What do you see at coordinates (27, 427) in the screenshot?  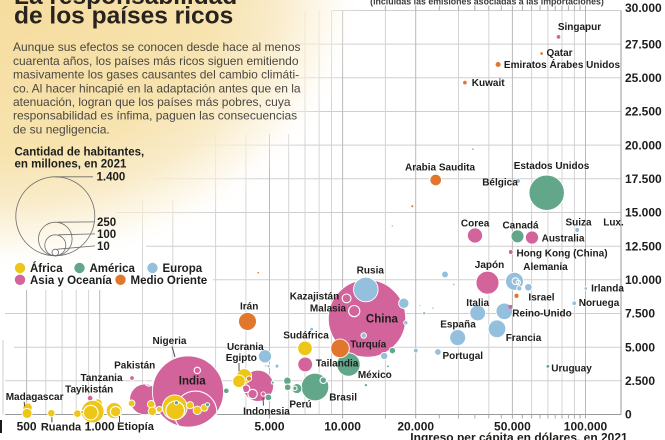 I see `svg-text: 500` at bounding box center [27, 427].